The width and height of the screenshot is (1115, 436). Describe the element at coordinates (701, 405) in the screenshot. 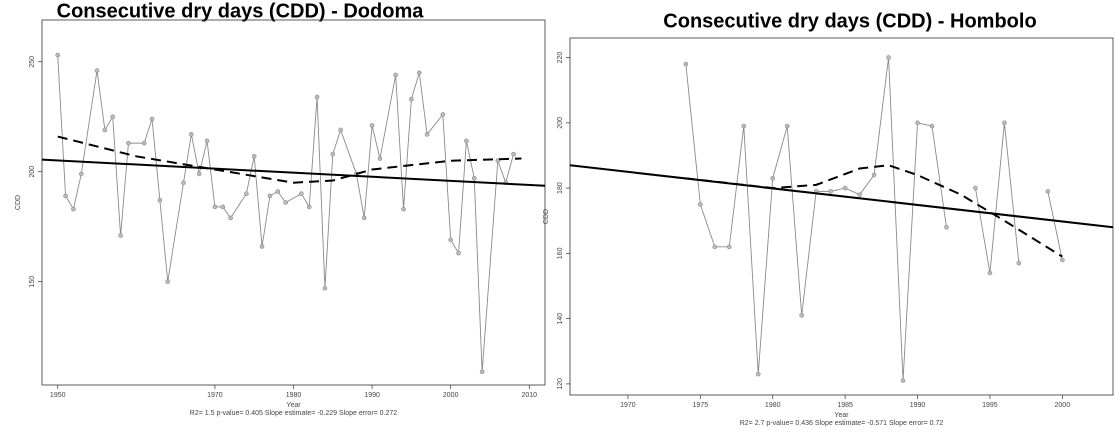

I see `x-tick-label: 1975` at that location.